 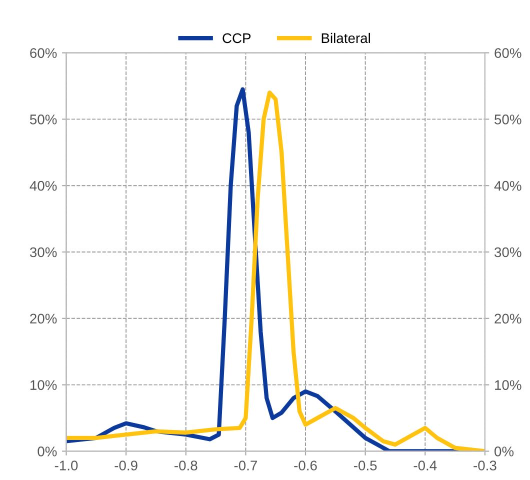 What do you see at coordinates (43, 319) in the screenshot?
I see `y-tick-label: 20%` at bounding box center [43, 319].